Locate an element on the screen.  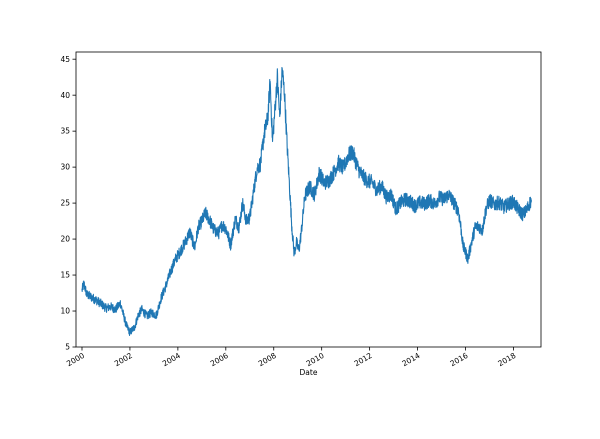
y-tick-label: 15 is located at coordinates (65, 275).